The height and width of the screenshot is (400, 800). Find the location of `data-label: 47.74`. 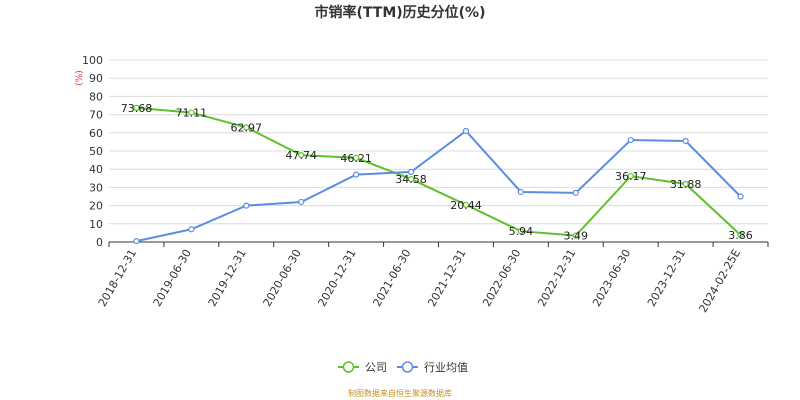

data-label: 47.74 is located at coordinates (301, 155).